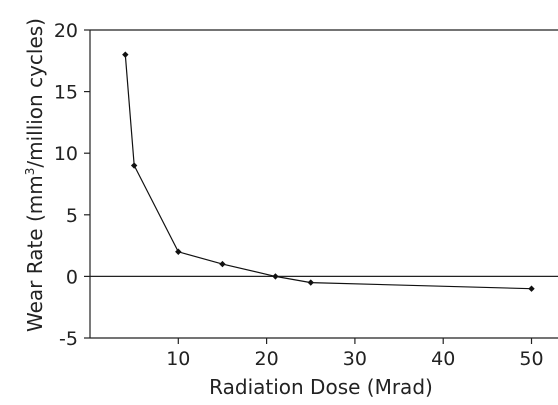  Describe the element at coordinates (68, 339) in the screenshot. I see `y-tick-label: -5` at that location.